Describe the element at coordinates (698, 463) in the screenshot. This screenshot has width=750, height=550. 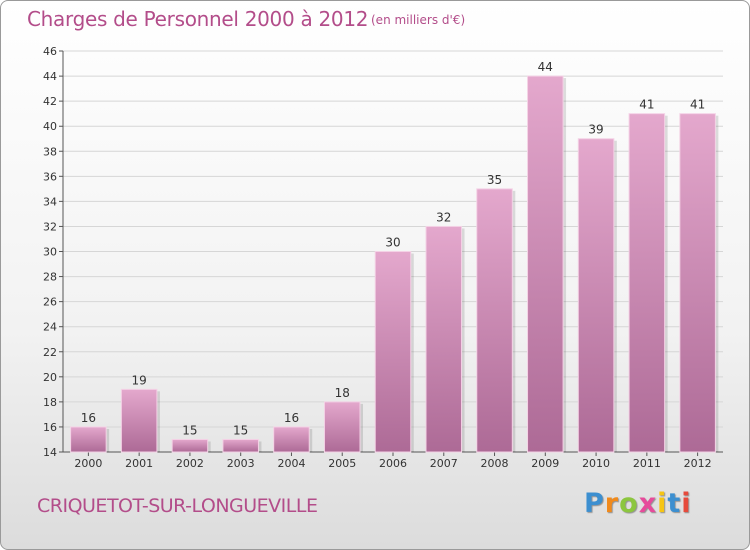
I see `x-tick-label: 2012` at that location.